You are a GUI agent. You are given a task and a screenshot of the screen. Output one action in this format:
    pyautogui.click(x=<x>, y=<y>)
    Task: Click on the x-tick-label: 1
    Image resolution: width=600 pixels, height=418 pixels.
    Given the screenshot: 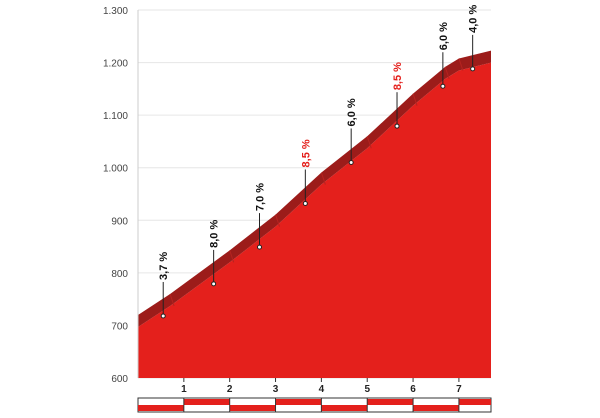 What is the action you would take?
    pyautogui.click(x=184, y=389)
    